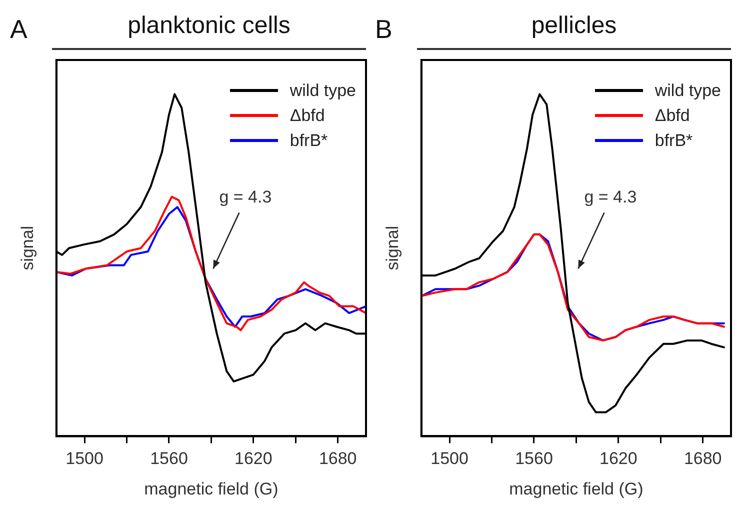 The image size is (743, 512). Describe the element at coordinates (383, 29) in the screenshot. I see `text: B` at that location.